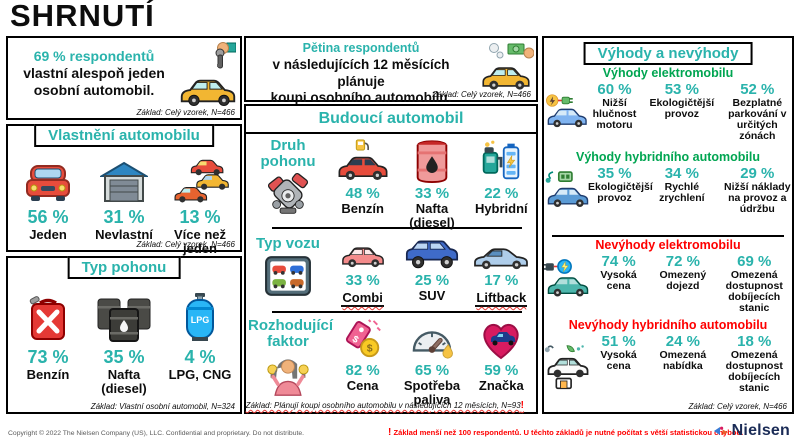 This screenshot has width=800, height=444. I want to click on stat-label: LPG, CNG, so click(200, 374).